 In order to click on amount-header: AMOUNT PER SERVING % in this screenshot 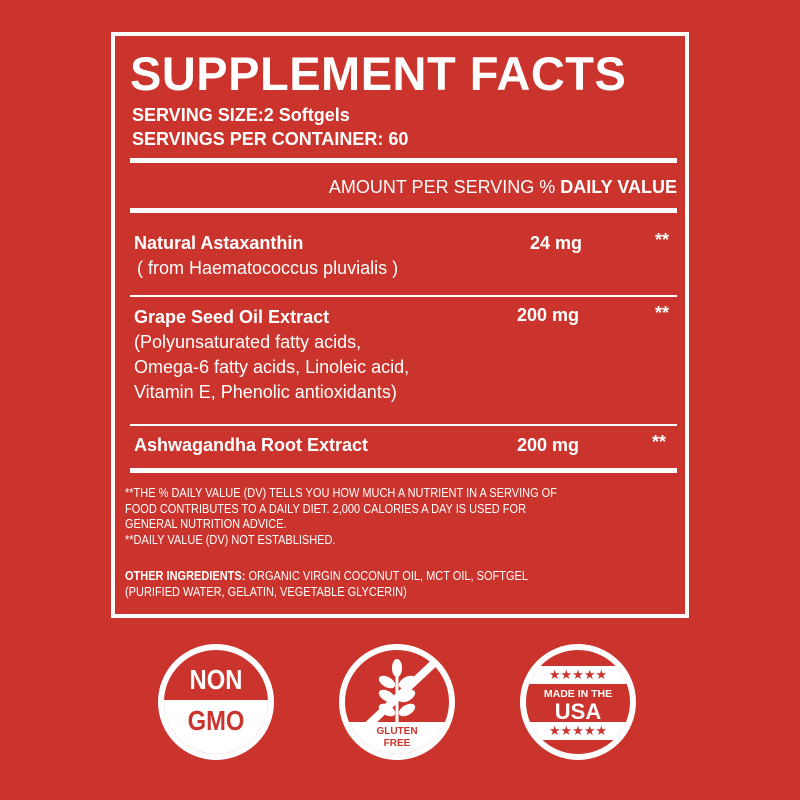, I will do `click(442, 187)`.